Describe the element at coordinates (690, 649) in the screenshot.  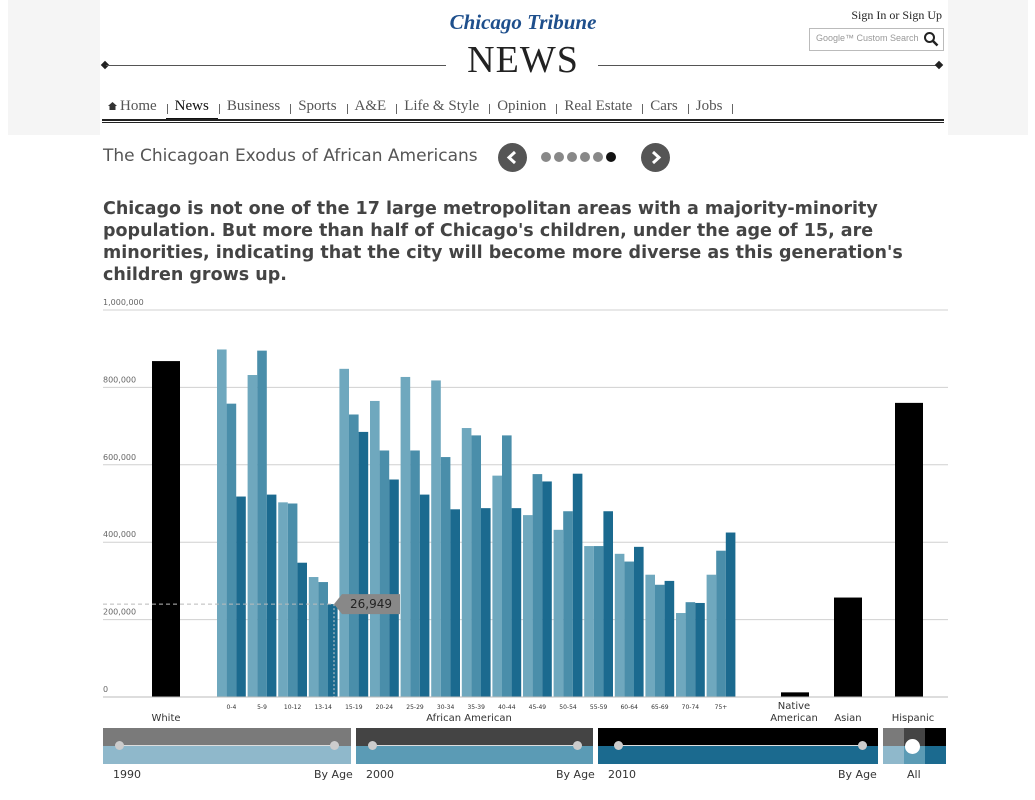
I see `bar-aa-70-74-2000` at that location.